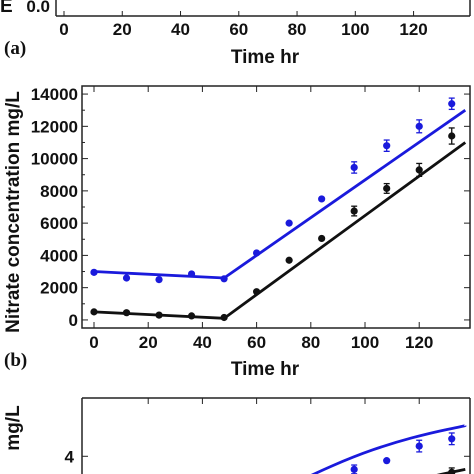  What do you see at coordinates (13, 428) in the screenshot?
I see `panel-c-y-axis-title: mg/L` at bounding box center [13, 428].